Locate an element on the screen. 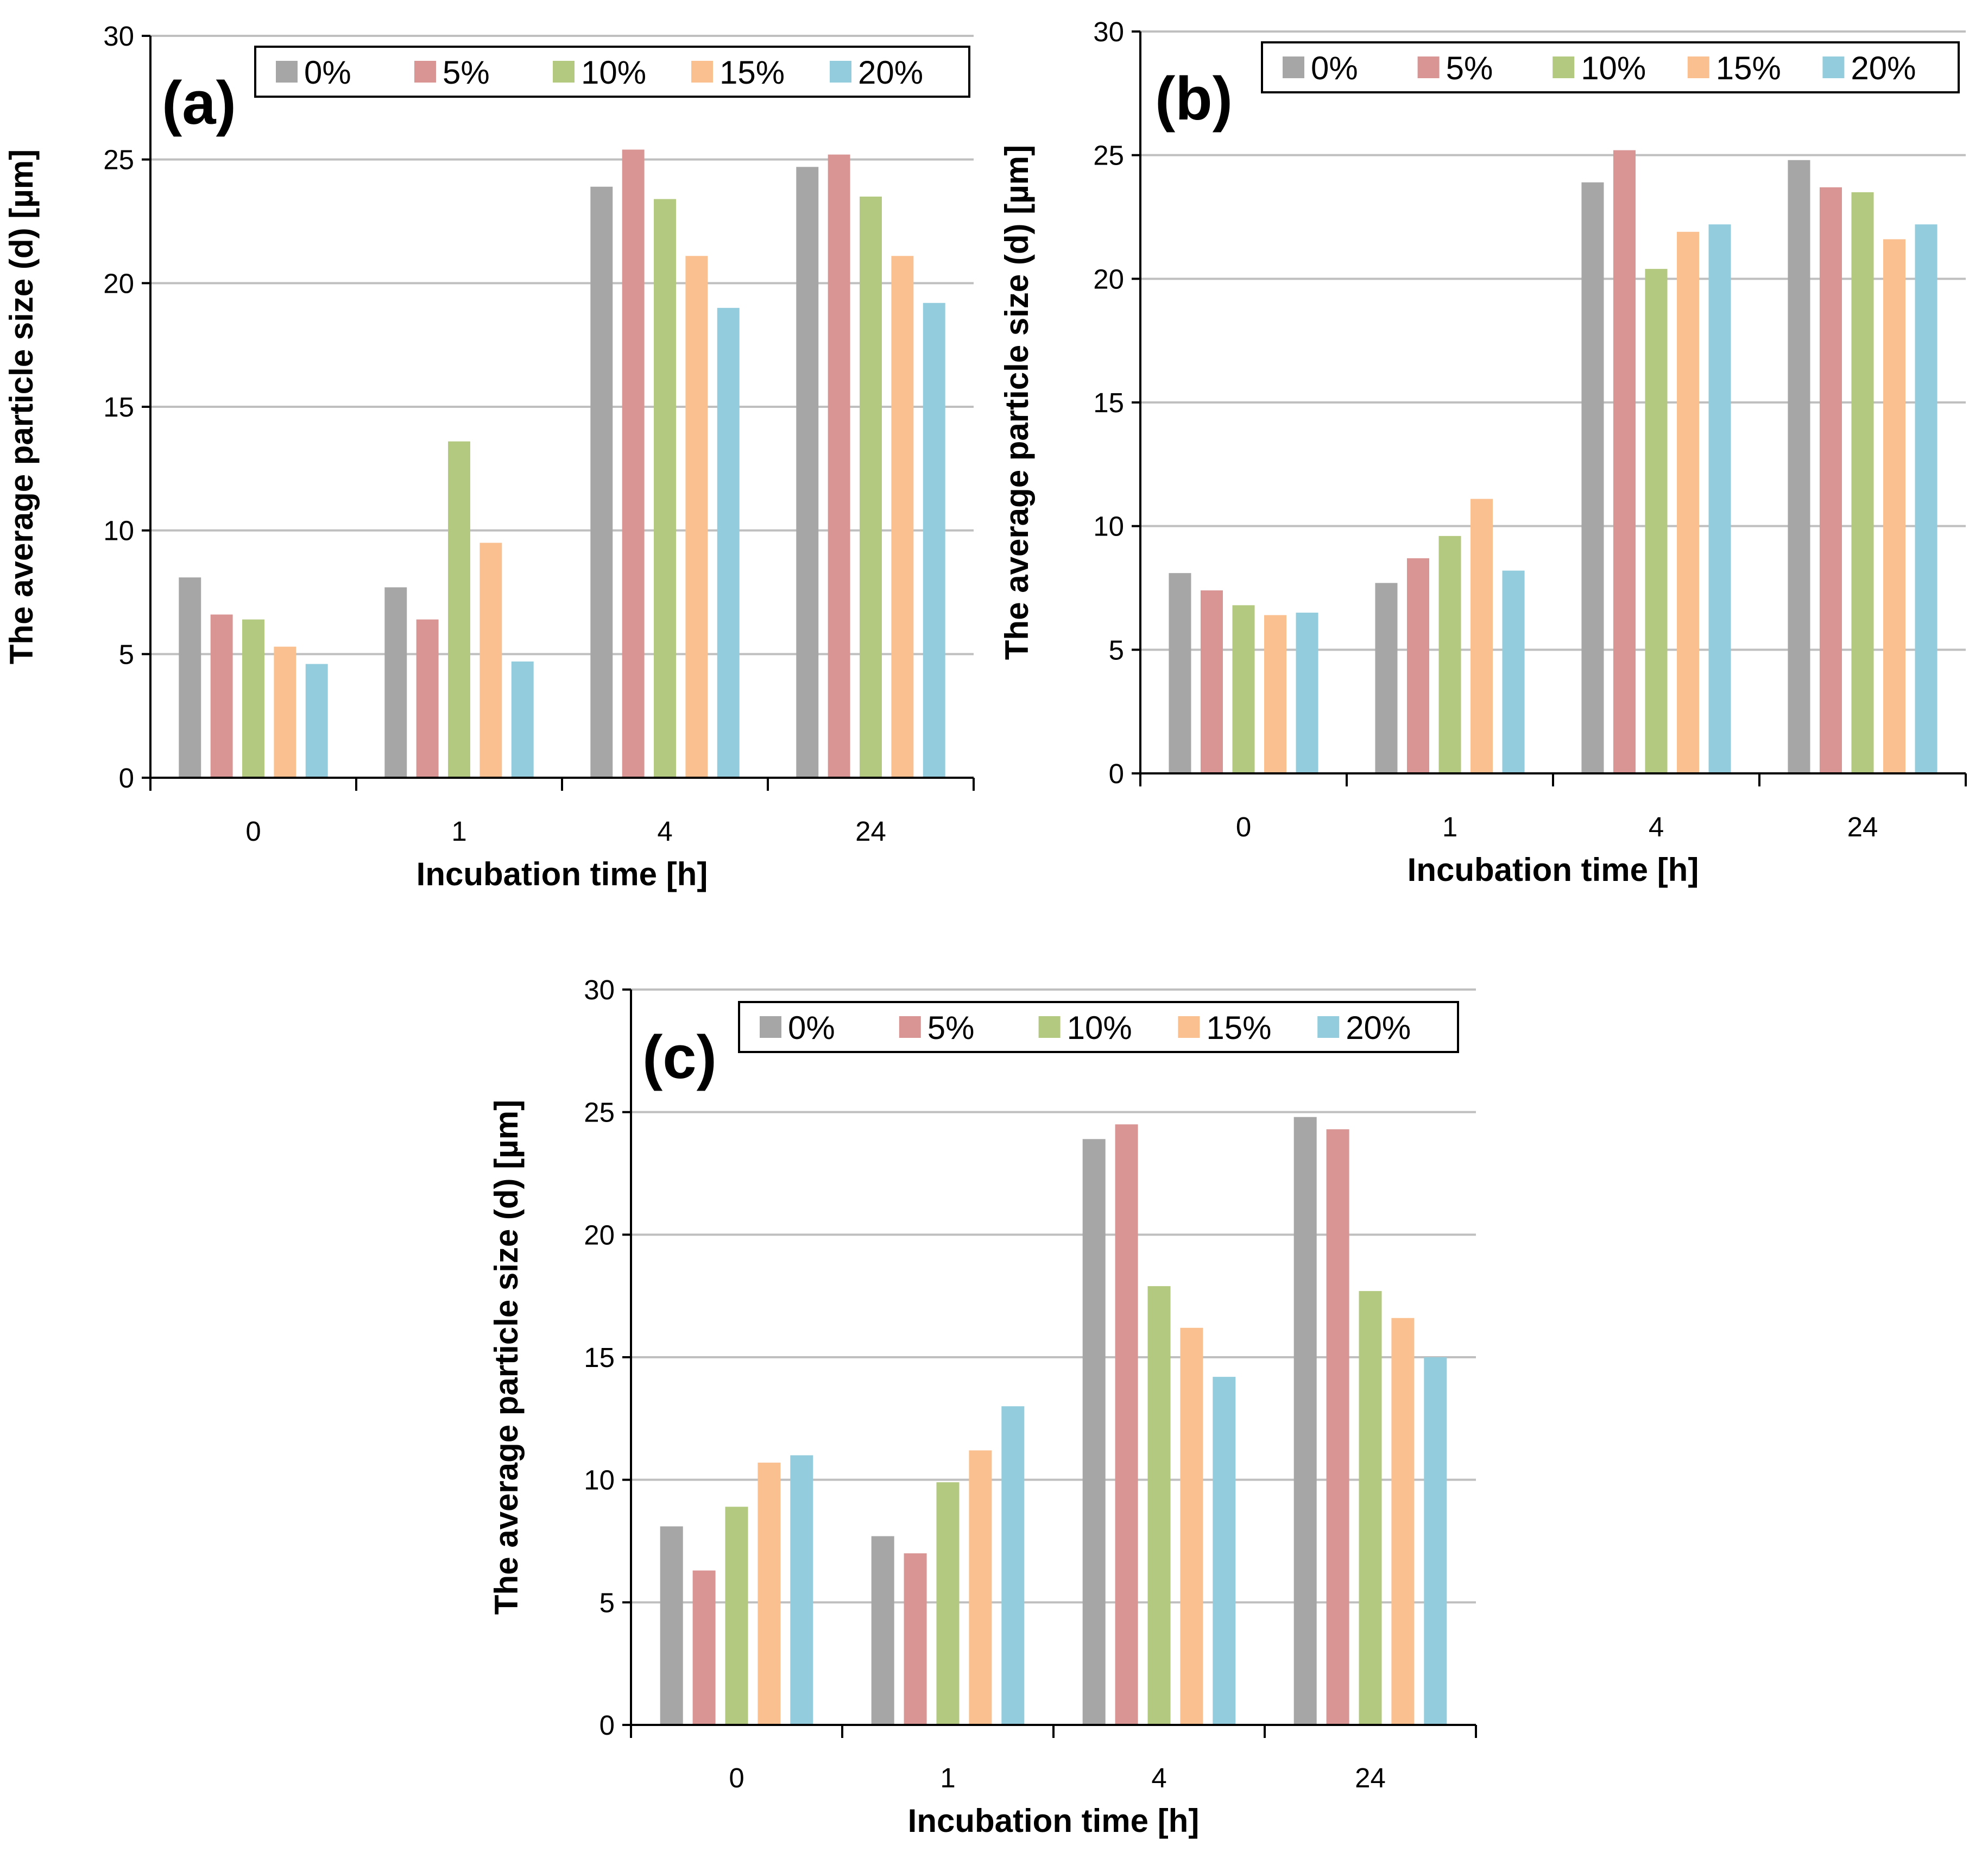 The image size is (1988, 1852). bar-a-0pct-24h is located at coordinates (807, 472).